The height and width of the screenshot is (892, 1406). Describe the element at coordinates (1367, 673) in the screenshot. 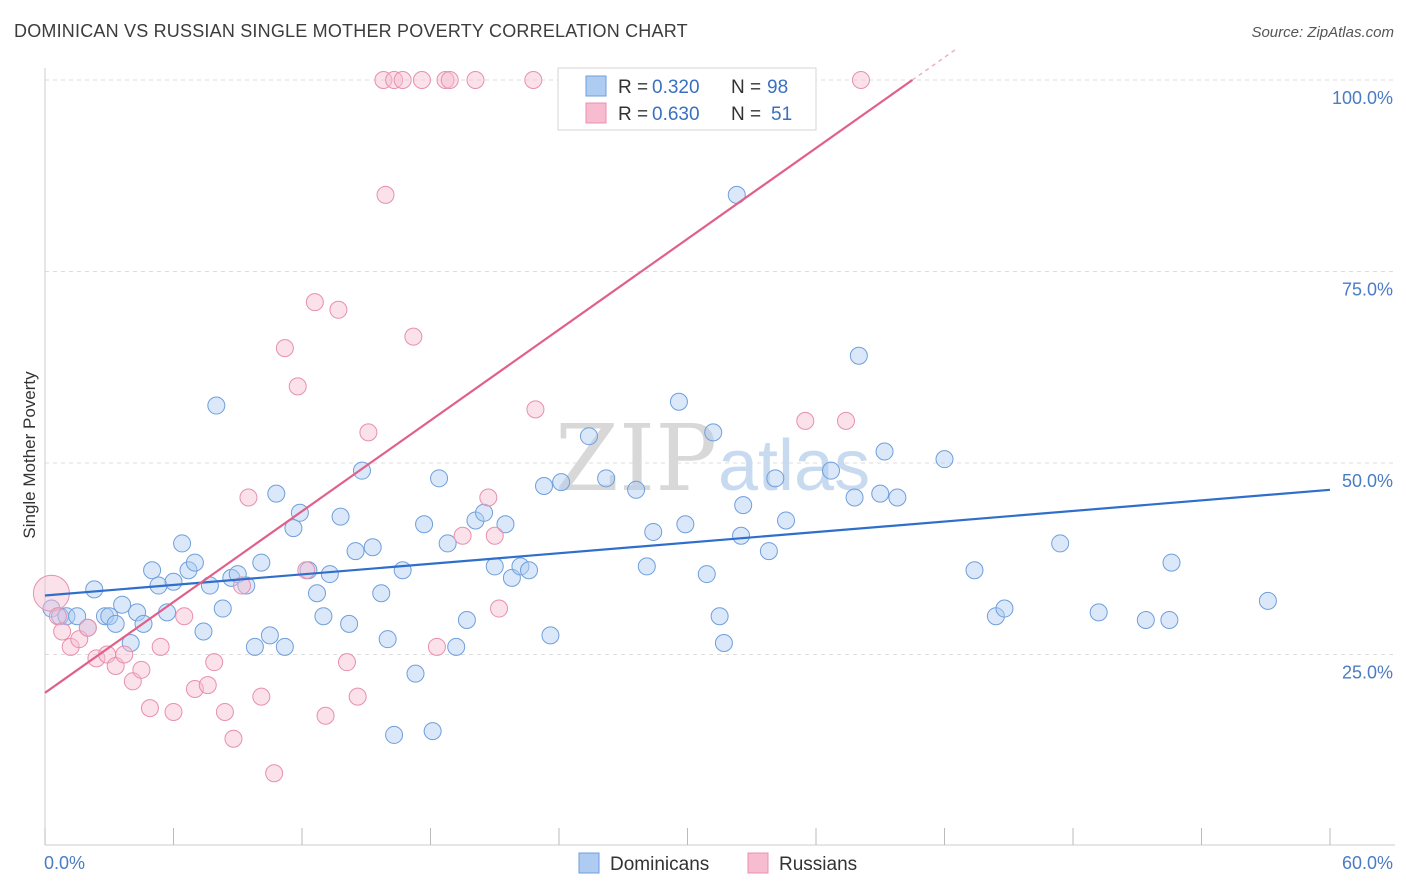

I see `y-tick-label: 25.0%` at that location.